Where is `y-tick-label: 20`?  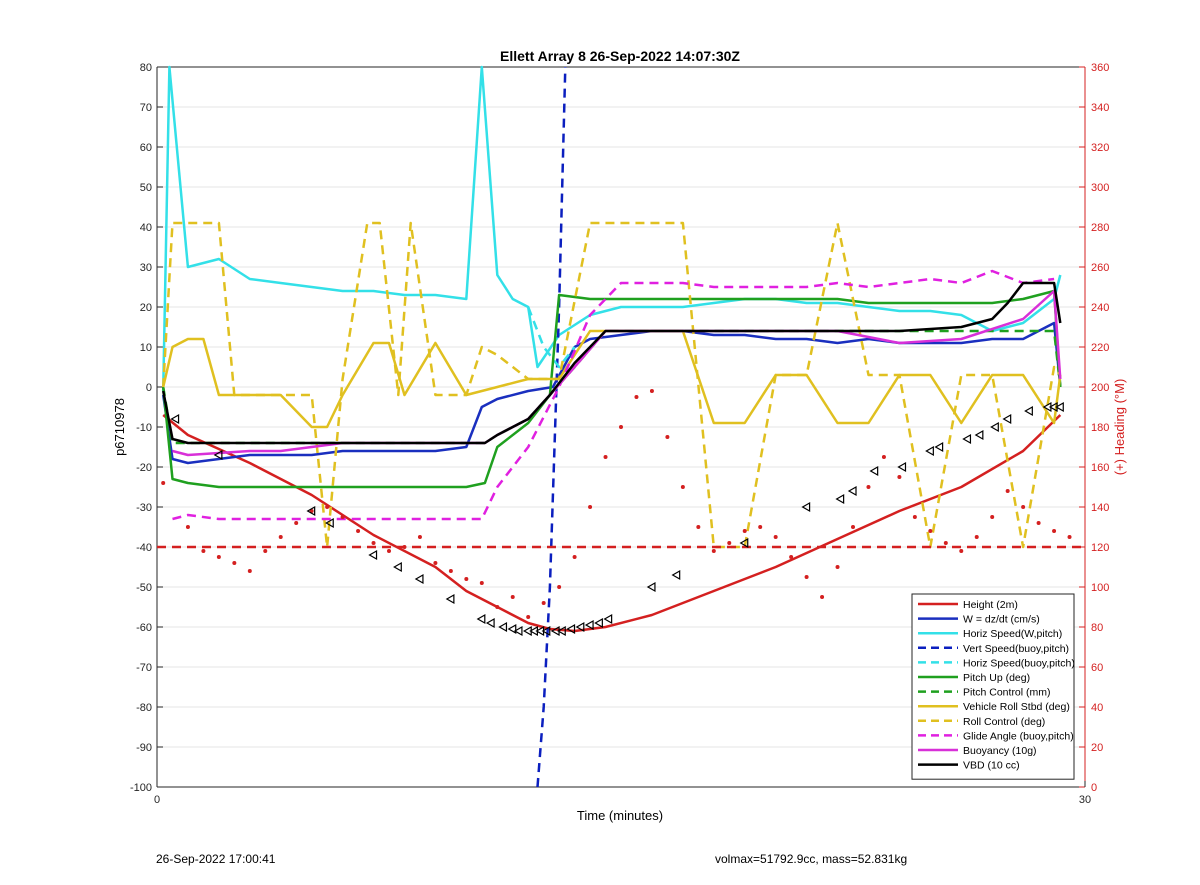
y-tick-label: 20 is located at coordinates (146, 308).